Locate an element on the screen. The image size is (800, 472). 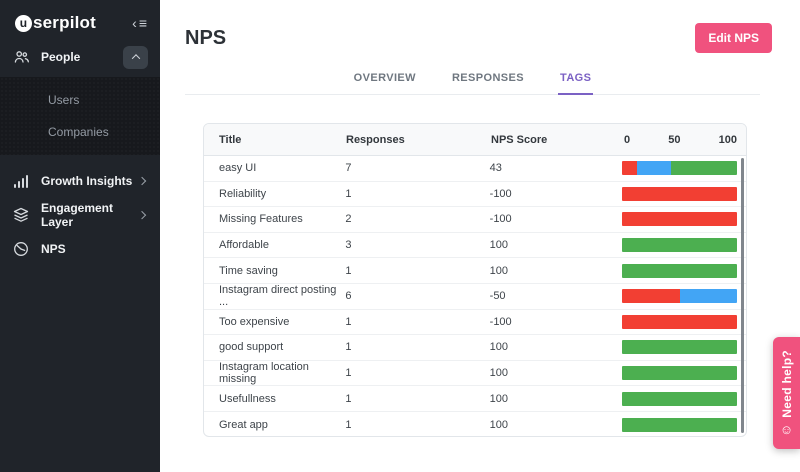
tab-bar: OVERVIEW RESPONSES TAGS is located at coordinates (472, 79).